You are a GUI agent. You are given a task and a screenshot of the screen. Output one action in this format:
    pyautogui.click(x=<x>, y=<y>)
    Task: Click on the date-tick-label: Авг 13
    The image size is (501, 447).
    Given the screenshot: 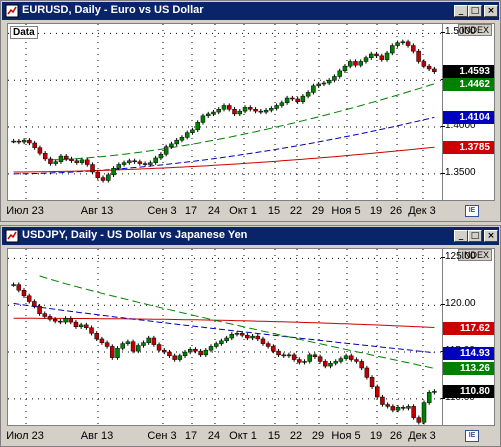 What is the action you would take?
    pyautogui.click(x=97, y=436)
    